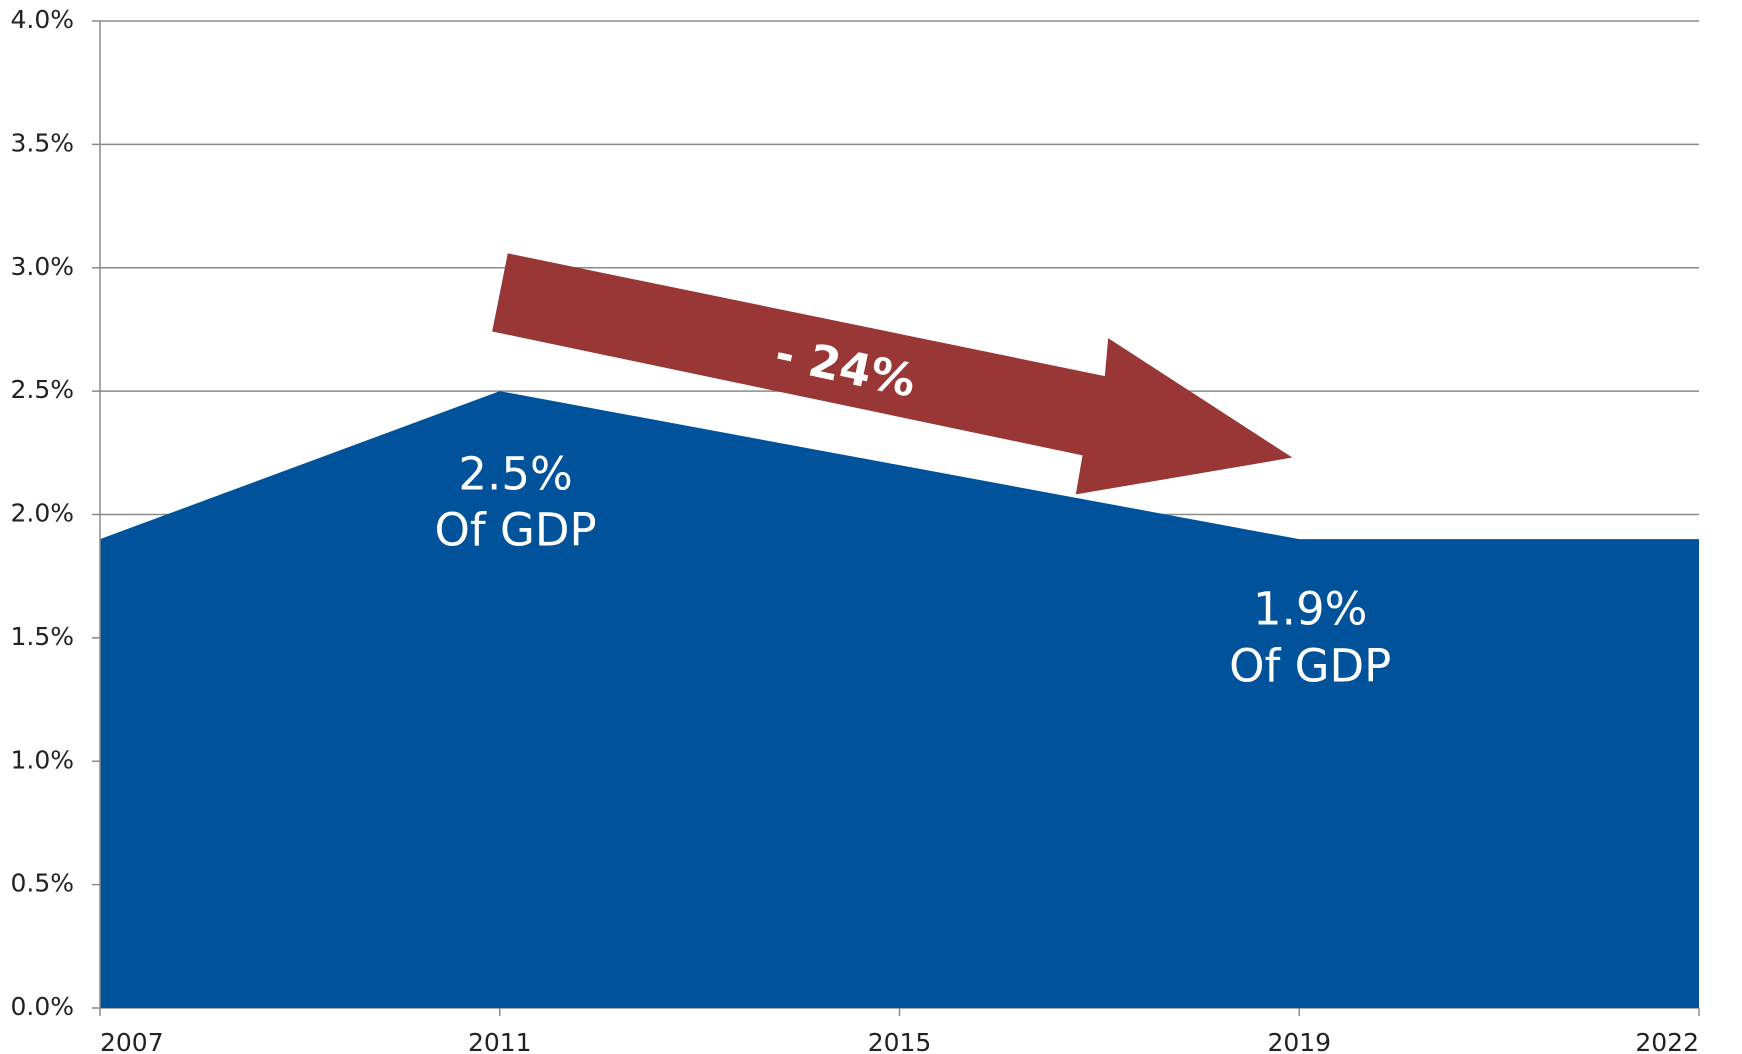 This screenshot has width=1742, height=1054. Describe the element at coordinates (42, 883) in the screenshot. I see `y-tick-label: 0.5%` at that location.